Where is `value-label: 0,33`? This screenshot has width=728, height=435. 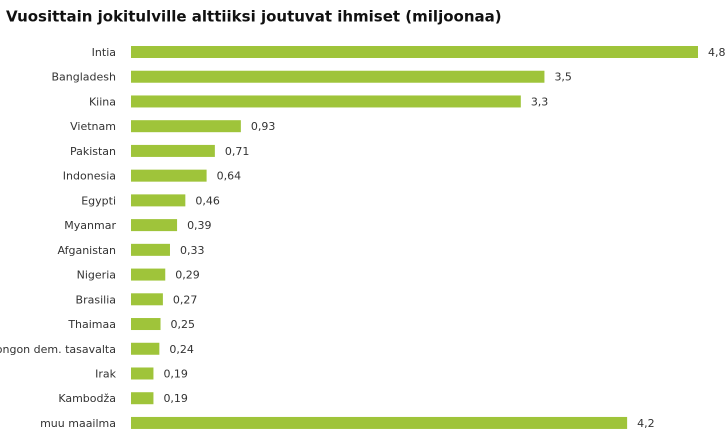 value-label: 0,33 is located at coordinates (192, 250).